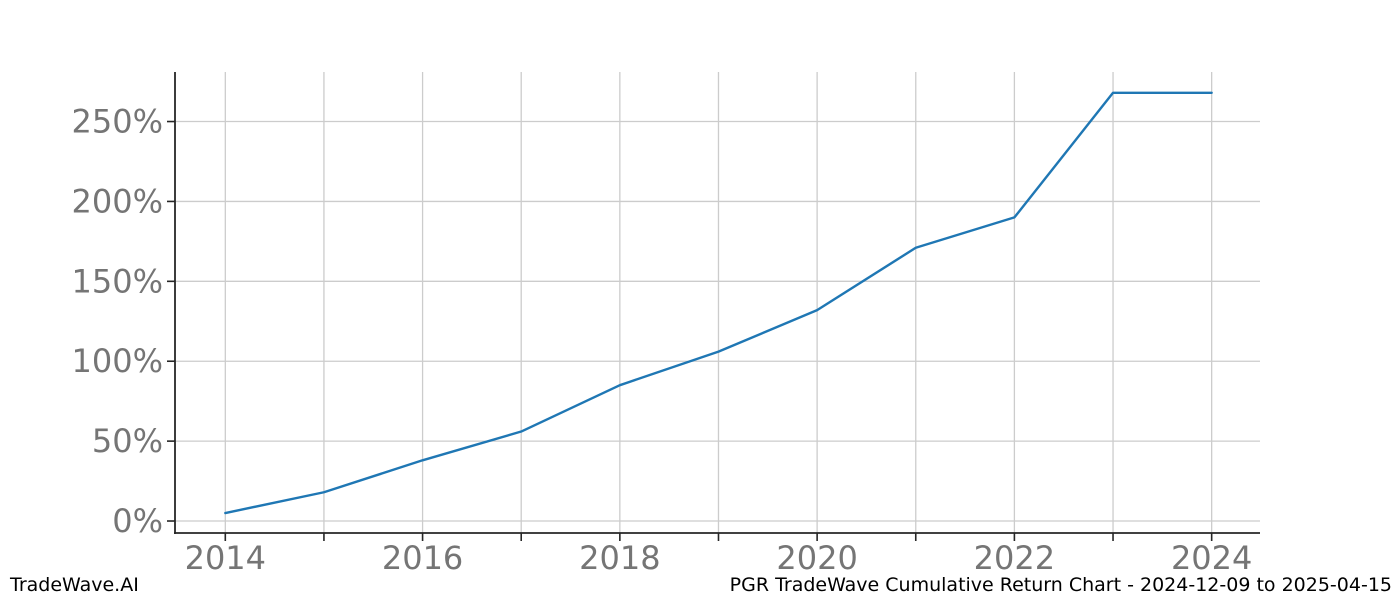 This screenshot has height=600, width=1400. Describe the element at coordinates (816, 558) in the screenshot. I see `x-tick-label: 2020` at that location.